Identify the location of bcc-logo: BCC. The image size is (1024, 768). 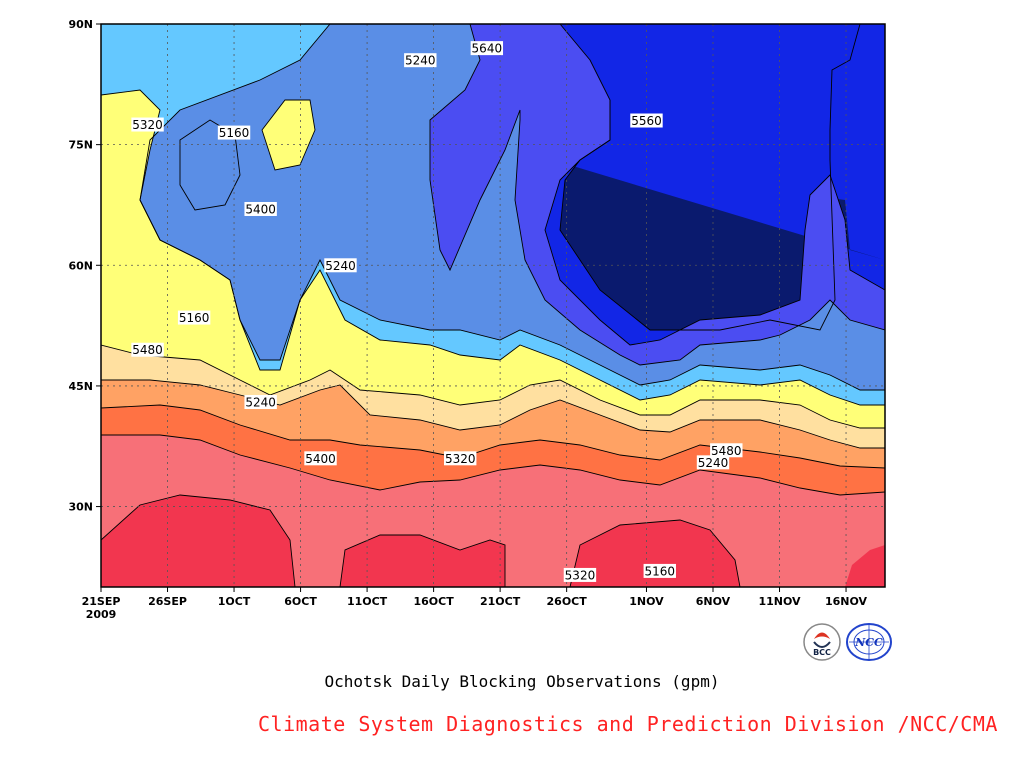
(822, 642).